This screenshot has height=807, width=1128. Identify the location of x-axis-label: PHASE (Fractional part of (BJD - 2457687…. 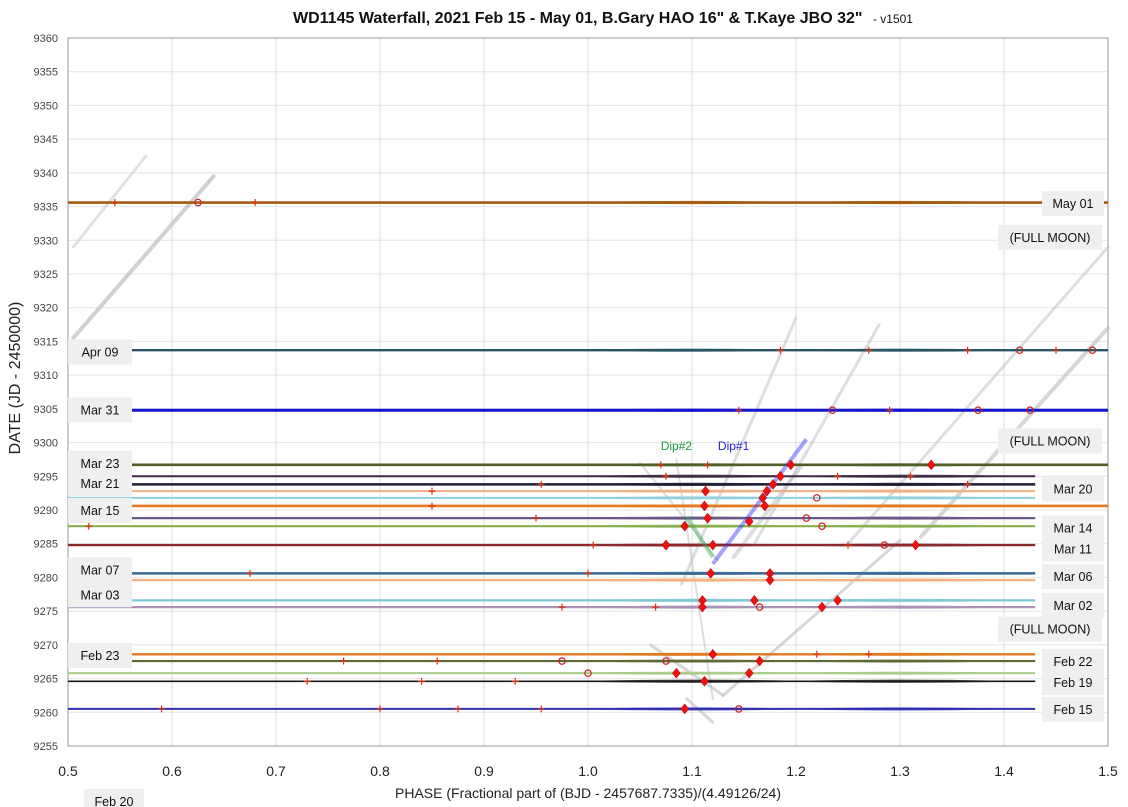
(588, 793).